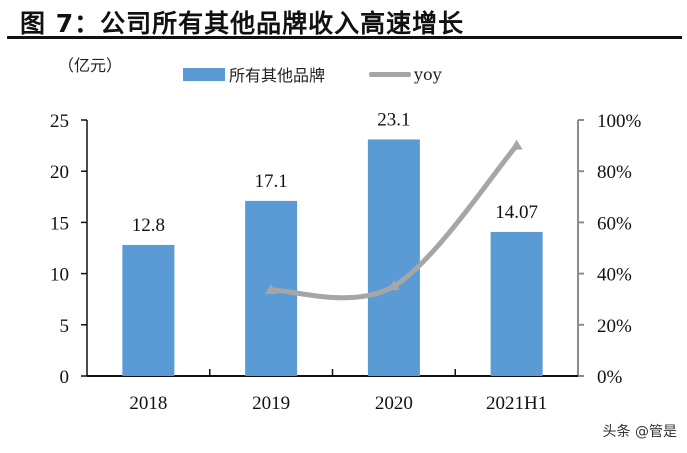  I want to click on bar-data-label: 17.1, so click(271, 181).